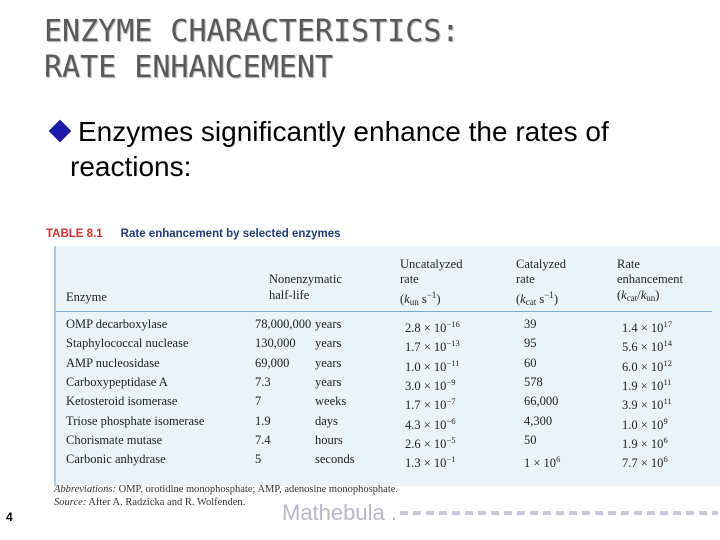 The width and height of the screenshot is (720, 540). Describe the element at coordinates (252, 31) in the screenshot. I see `slide-title-line1: ENZYME CHARACTERISTICS:` at that location.